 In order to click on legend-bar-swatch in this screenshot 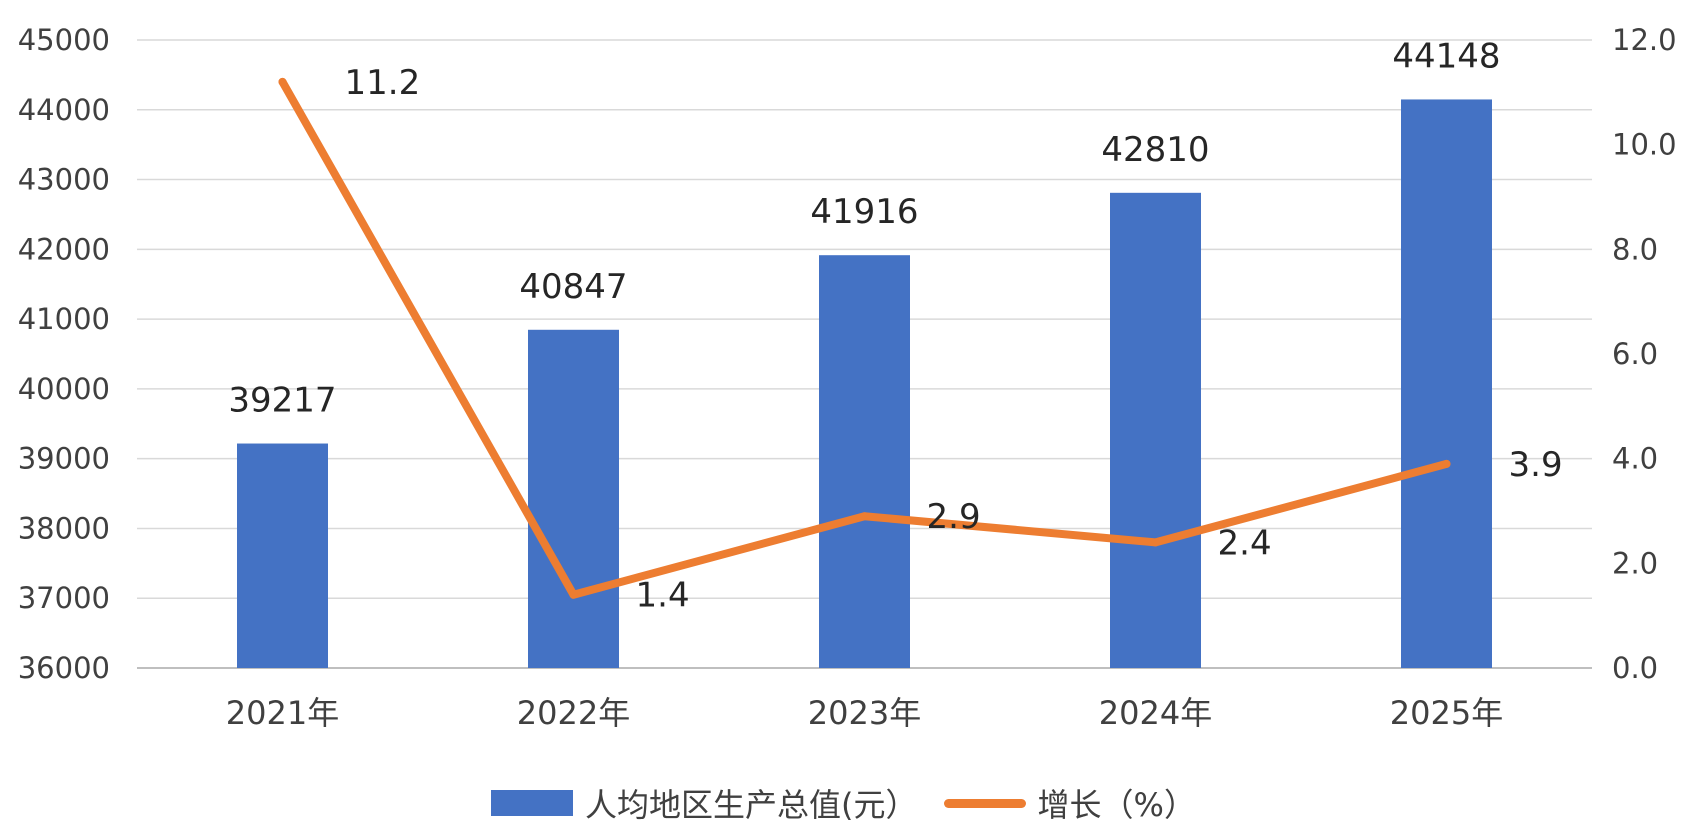, I will do `click(532, 803)`.